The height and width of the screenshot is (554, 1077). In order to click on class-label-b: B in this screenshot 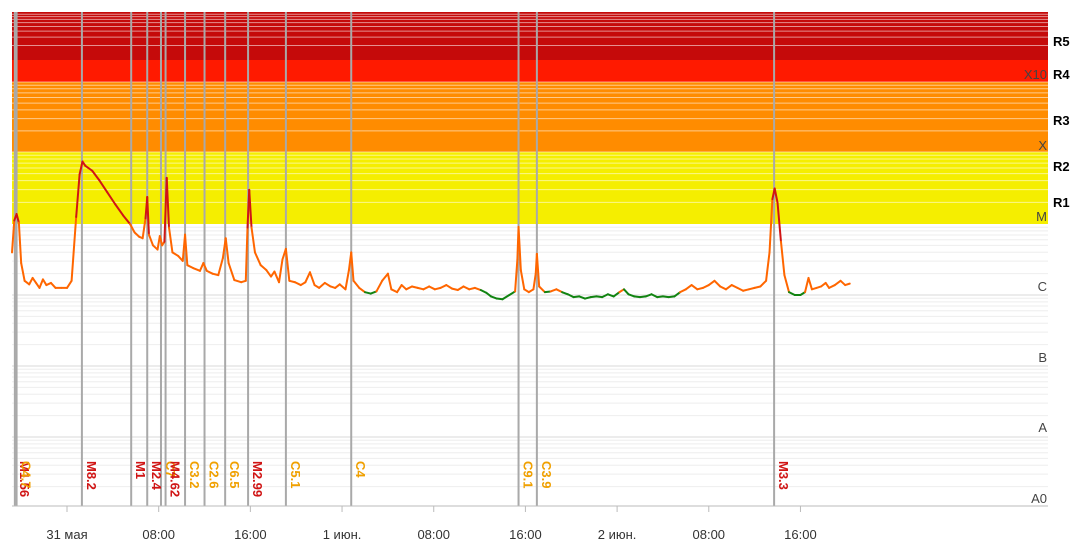, I will do `click(1042, 357)`.